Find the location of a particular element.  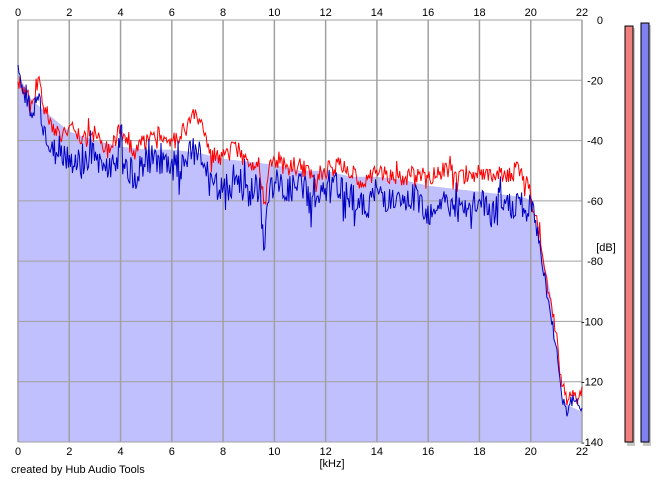

x-tick-label-bottom: 22 is located at coordinates (582, 452).